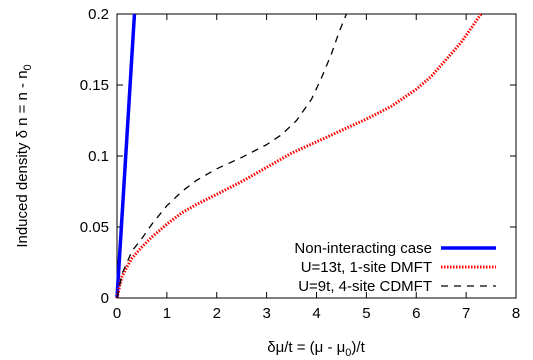  I want to click on y-axis-title: Induced density δ n = n - n0, so click(24, 155).